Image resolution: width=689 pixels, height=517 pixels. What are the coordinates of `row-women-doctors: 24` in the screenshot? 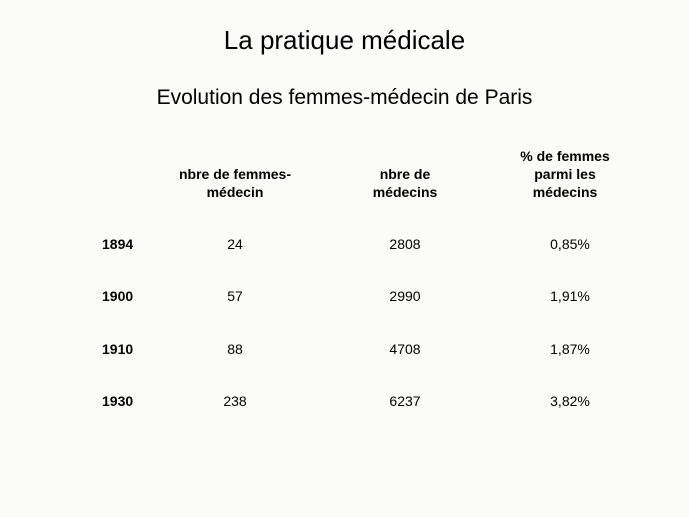 It's located at (235, 244).